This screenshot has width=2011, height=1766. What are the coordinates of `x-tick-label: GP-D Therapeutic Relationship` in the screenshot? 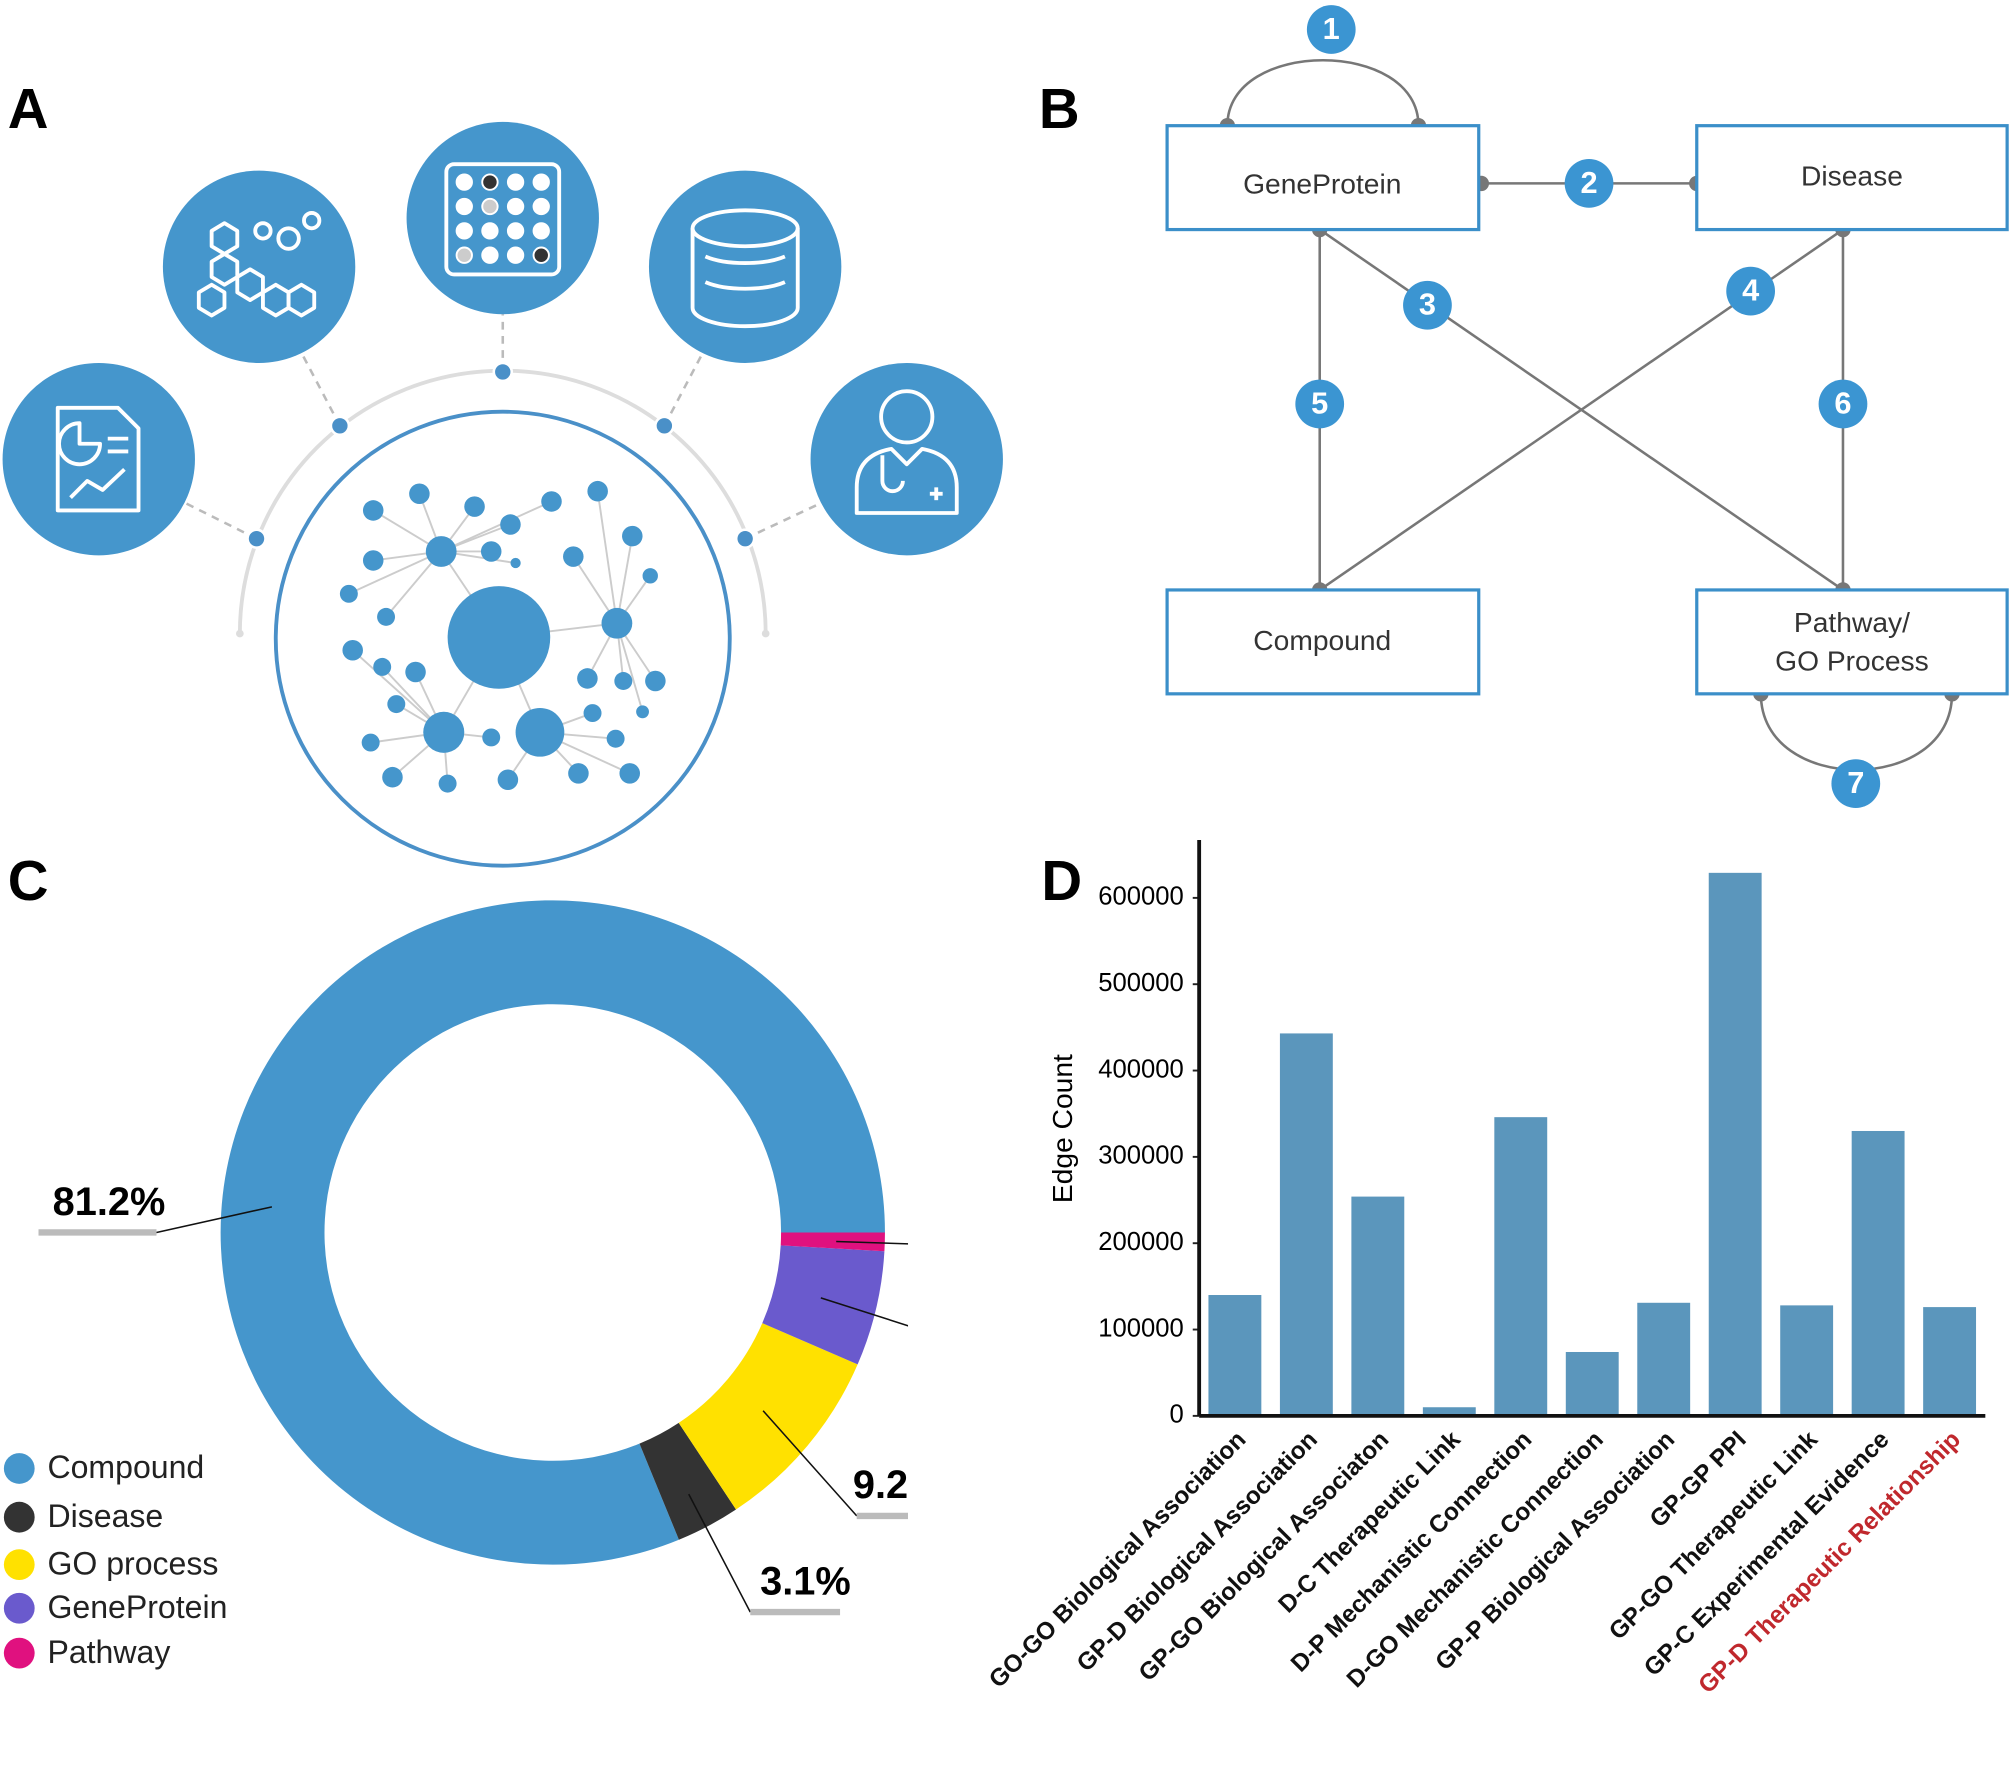 It's located at (1829, 1562).